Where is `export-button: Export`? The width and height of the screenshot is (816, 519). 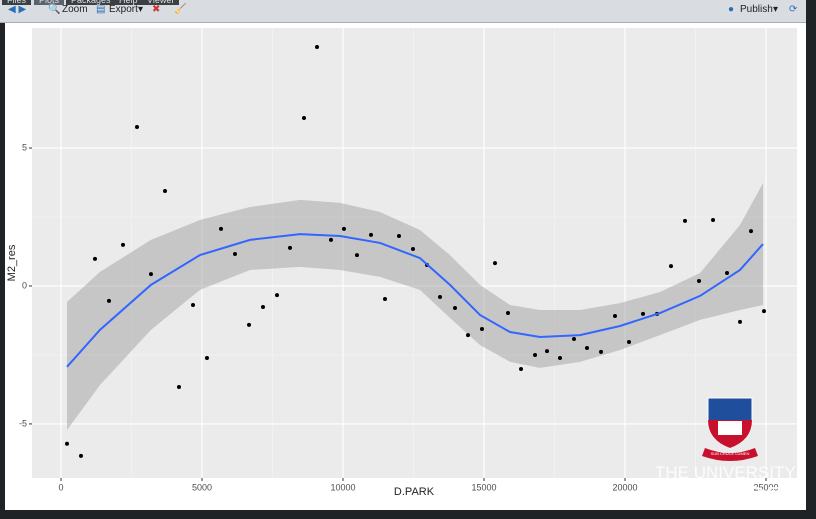
export-button: Export is located at coordinates (123, 9).